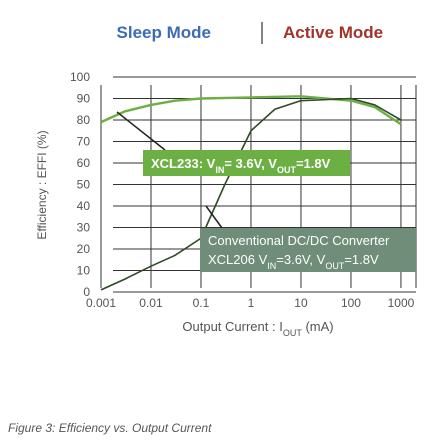  I want to click on series-line, so click(251, 110).